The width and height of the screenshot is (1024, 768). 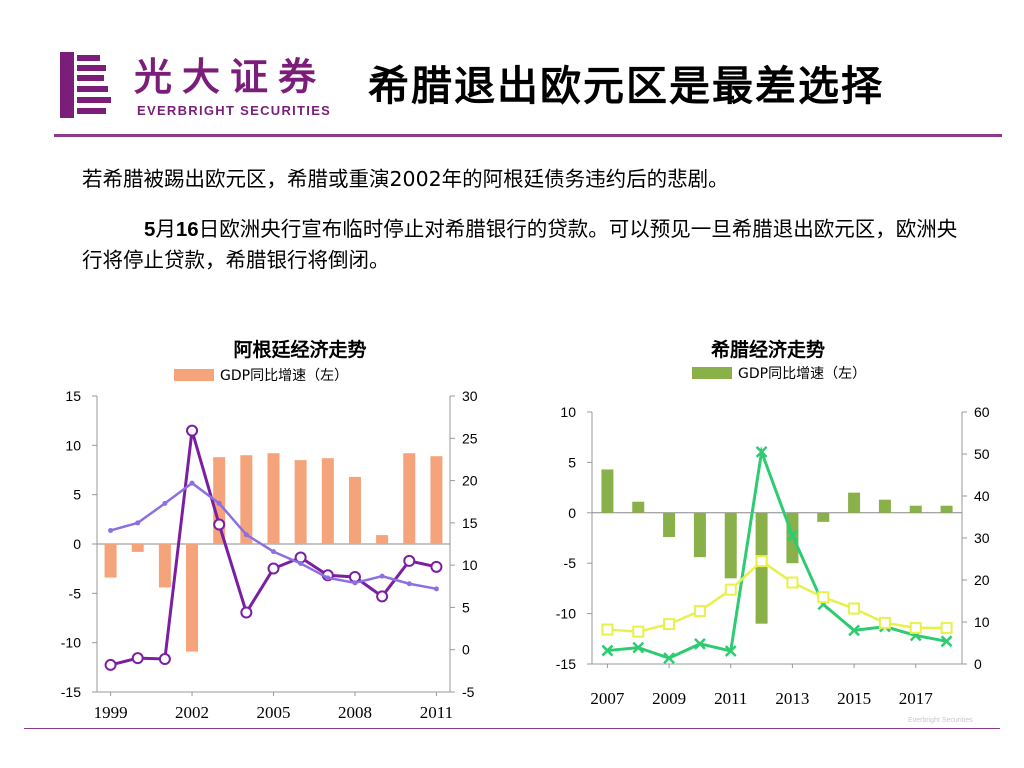 What do you see at coordinates (712, 373) in the screenshot?
I see `legend-swatch` at bounding box center [712, 373].